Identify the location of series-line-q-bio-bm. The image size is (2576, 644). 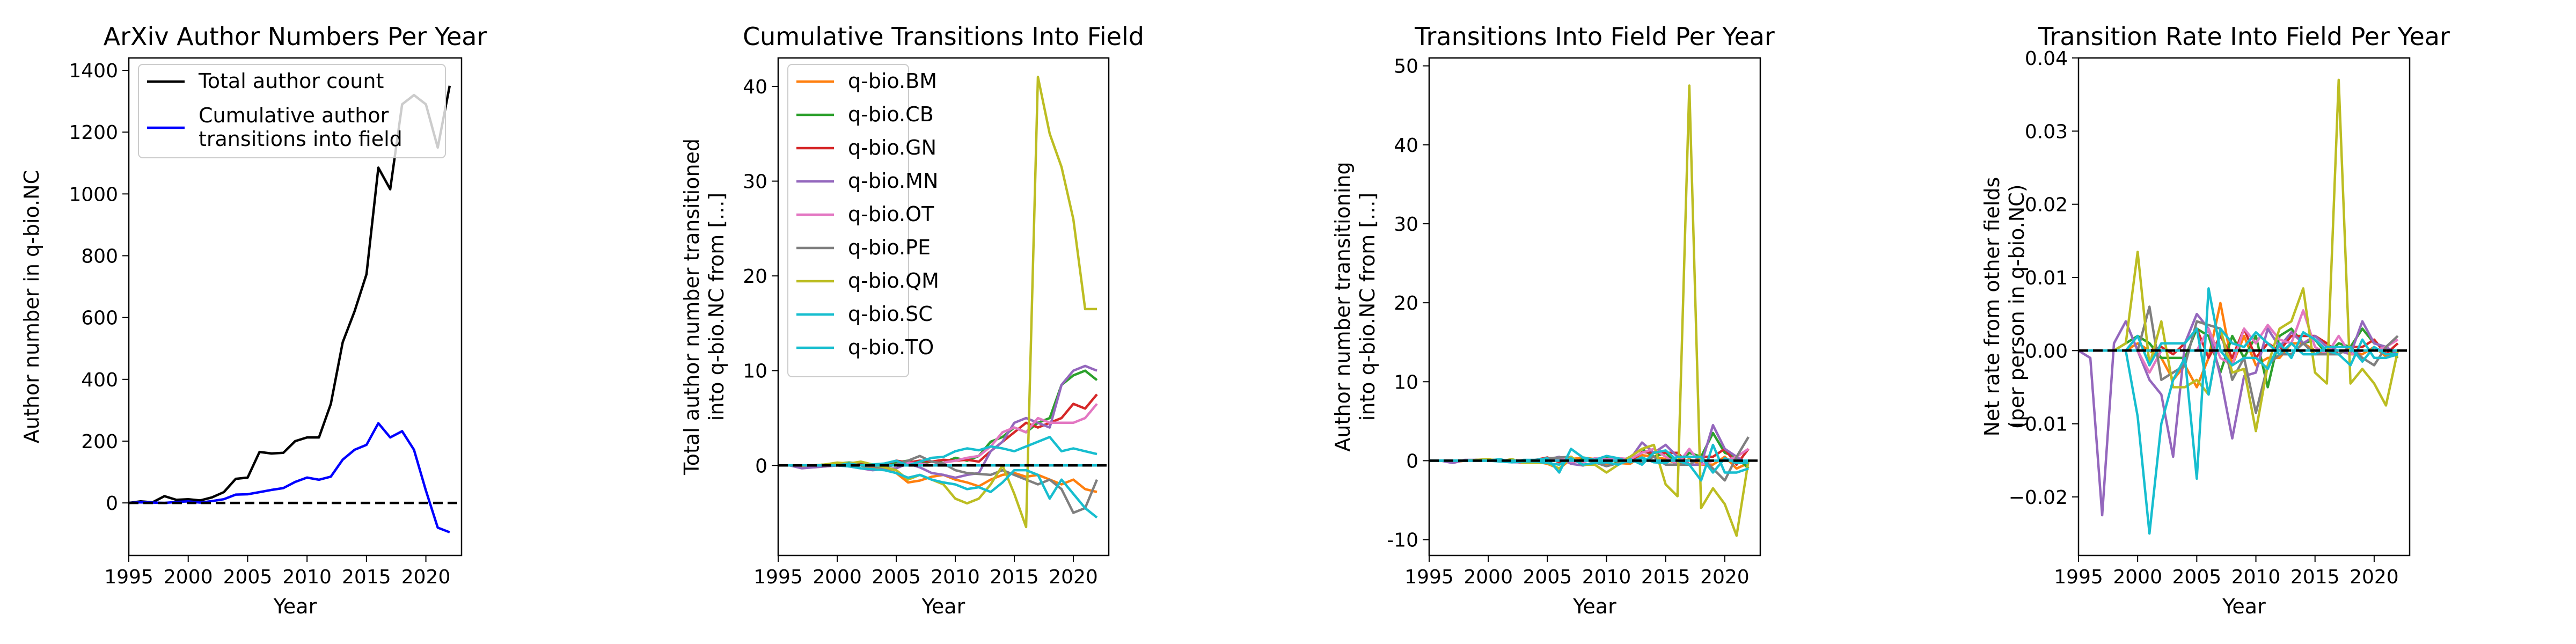
(937, 478).